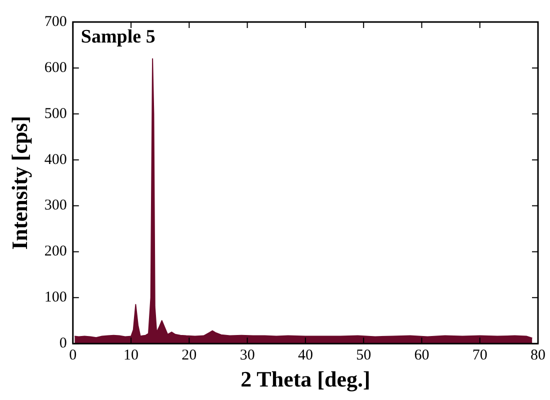 This screenshot has height=400, width=550. Describe the element at coordinates (55, 114) in the screenshot. I see `y-tick-label: 500` at that location.